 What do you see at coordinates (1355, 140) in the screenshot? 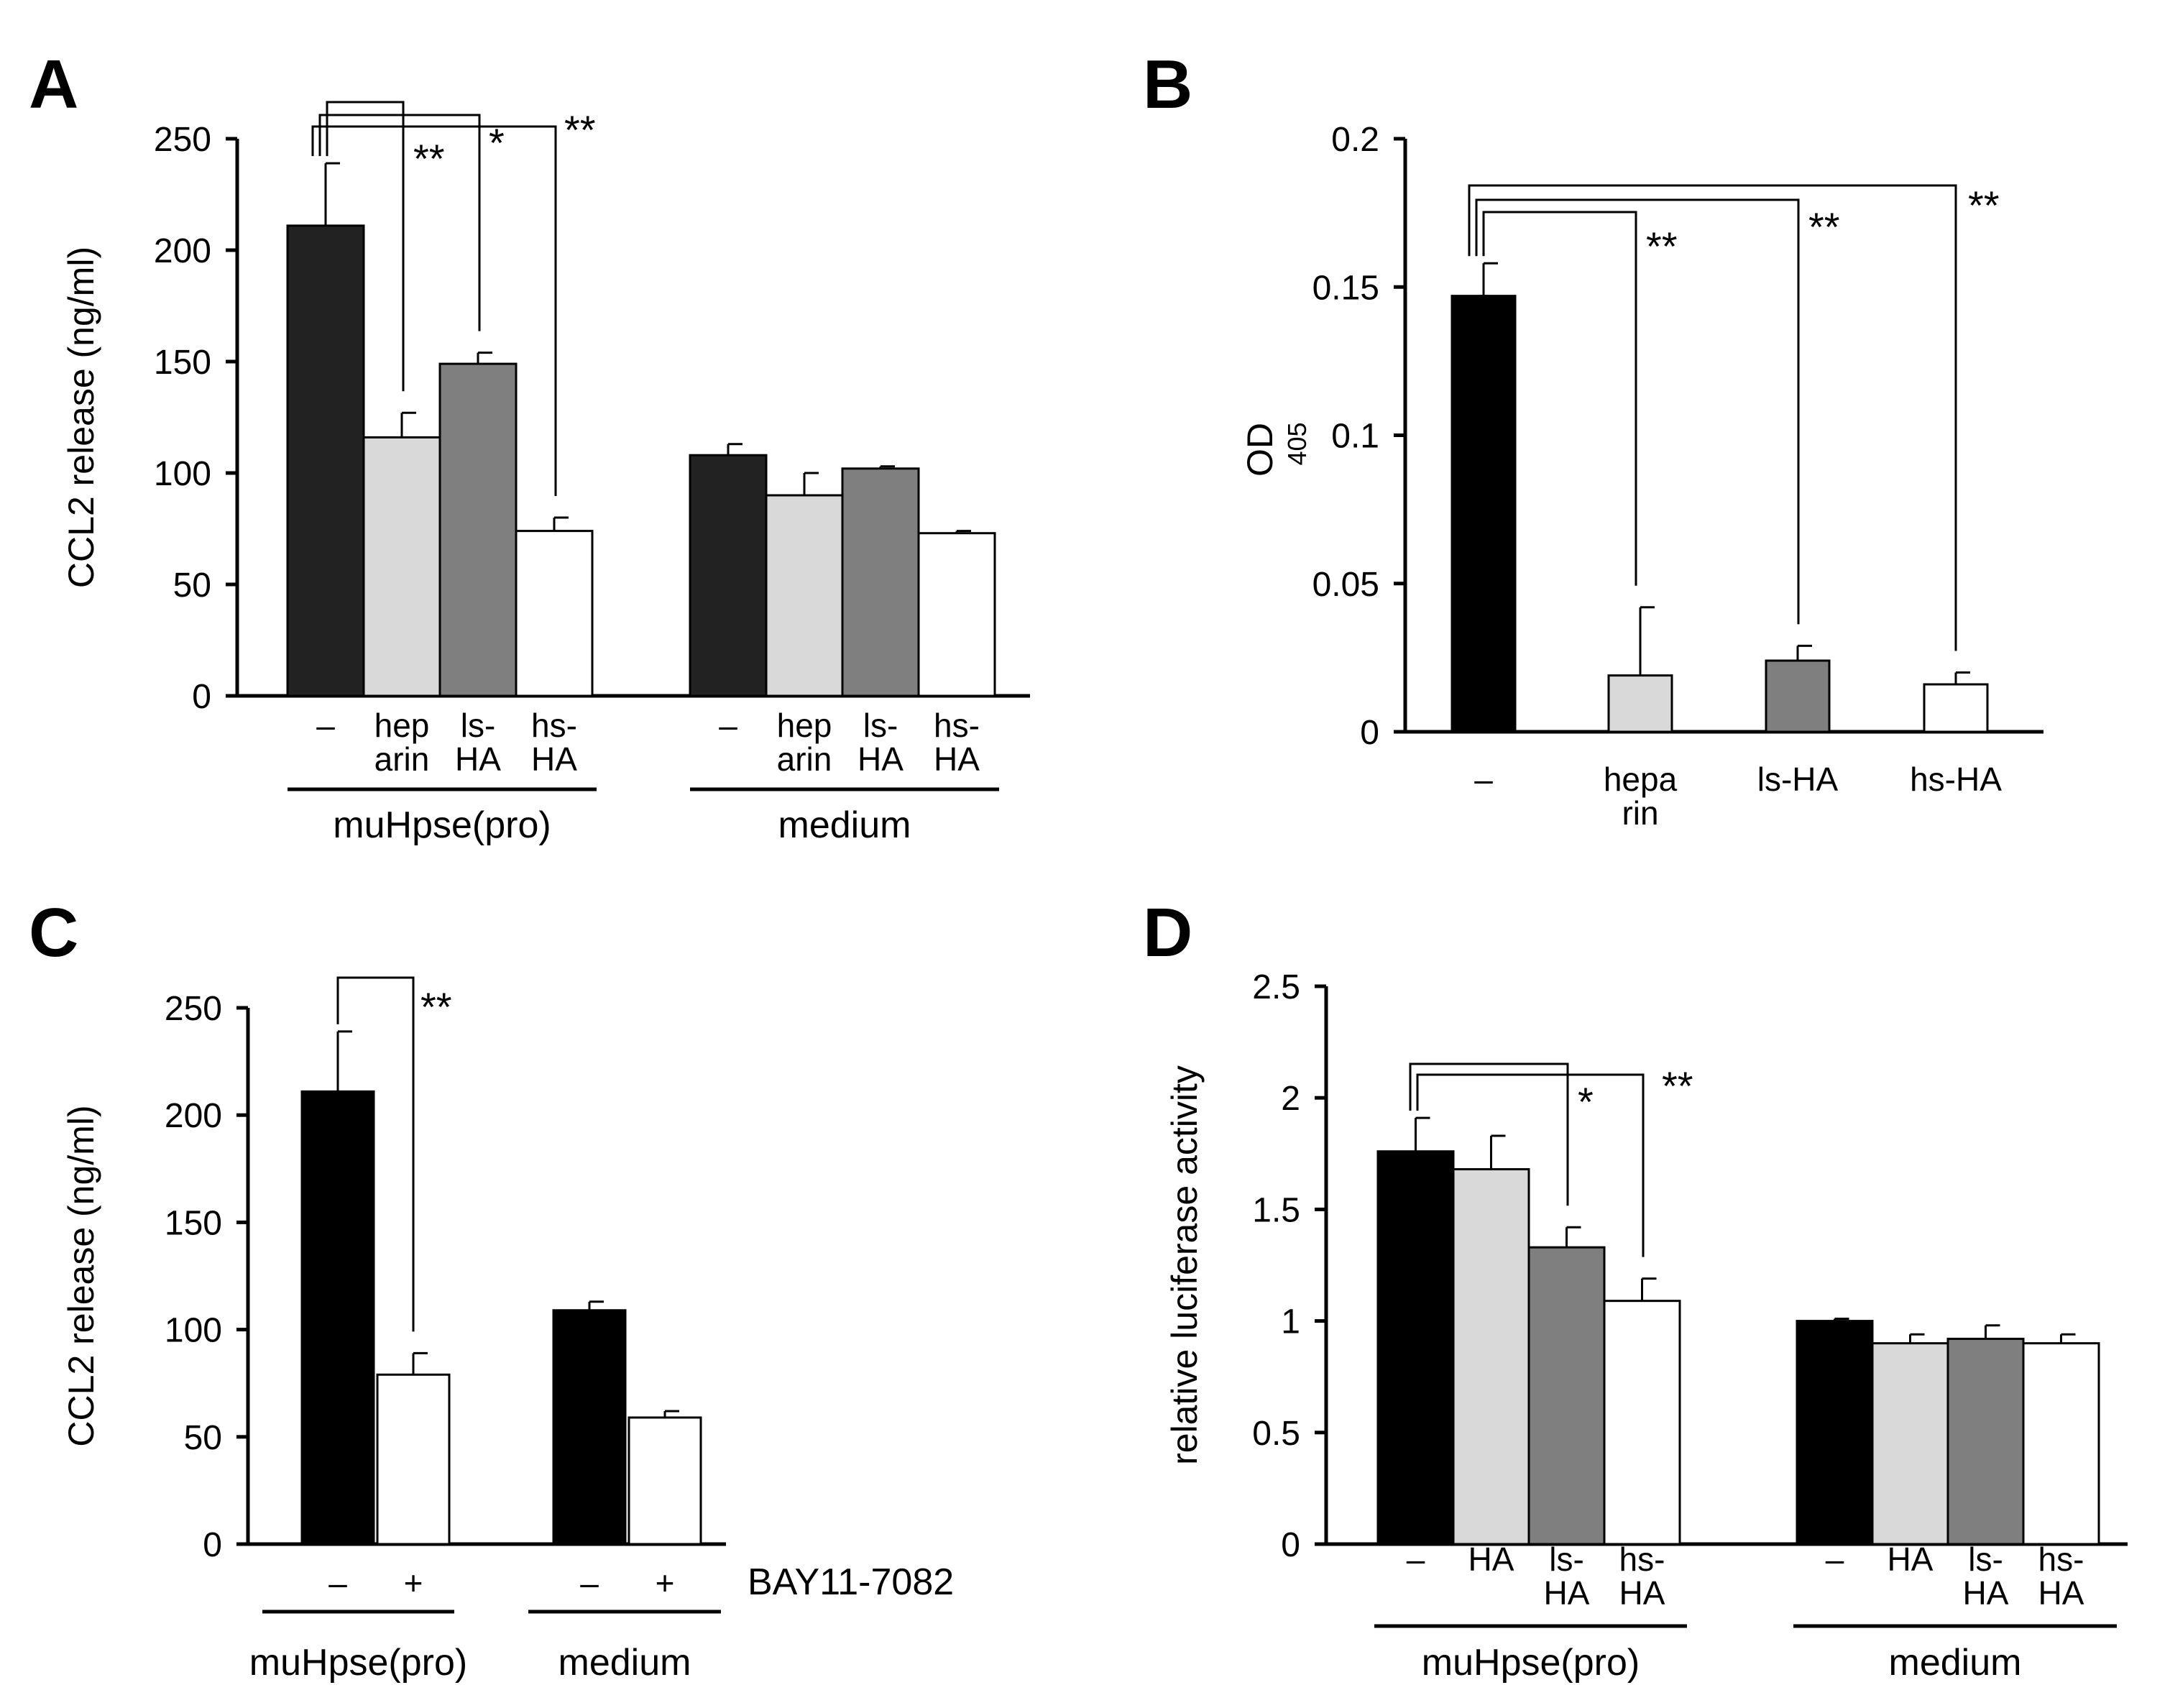
I see `y-tick-label: 0.2` at bounding box center [1355, 140].